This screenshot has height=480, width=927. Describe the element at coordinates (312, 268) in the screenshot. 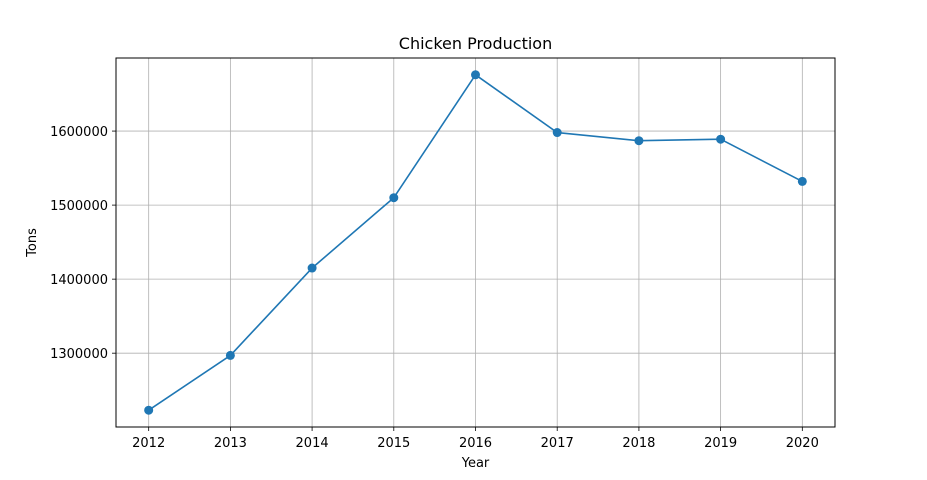

I see `data-point-2014` at that location.